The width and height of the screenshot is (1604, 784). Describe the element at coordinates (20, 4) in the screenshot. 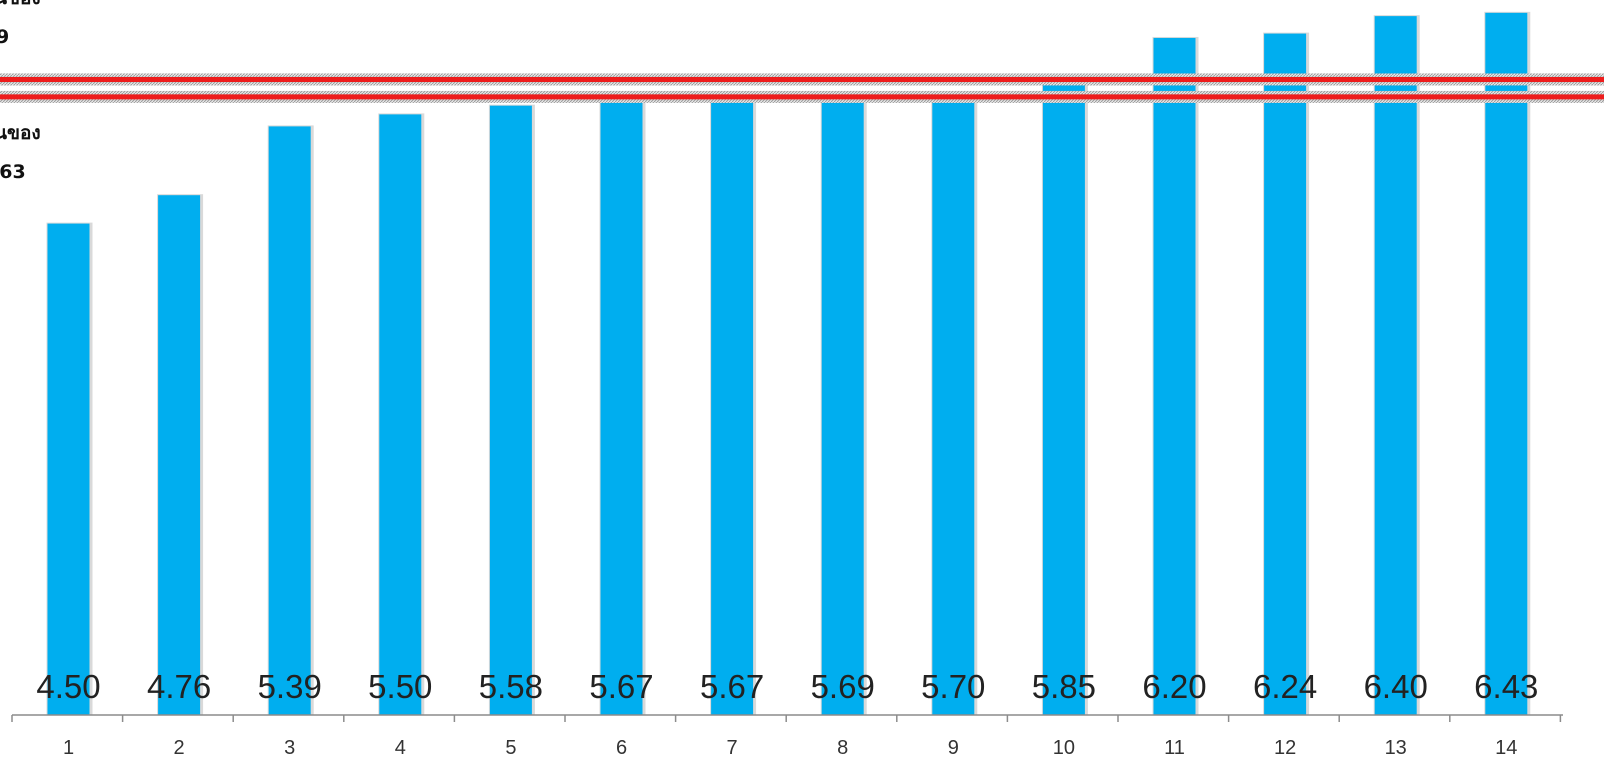

I see `side-label-upper-line1: นของ` at that location.